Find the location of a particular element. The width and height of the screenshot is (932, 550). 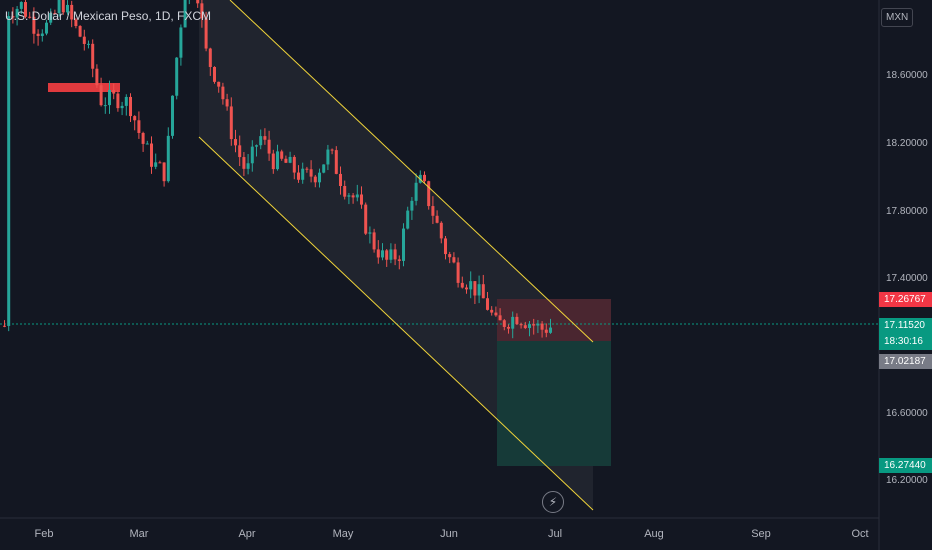

price-tick: 18.60000 is located at coordinates (907, 75).